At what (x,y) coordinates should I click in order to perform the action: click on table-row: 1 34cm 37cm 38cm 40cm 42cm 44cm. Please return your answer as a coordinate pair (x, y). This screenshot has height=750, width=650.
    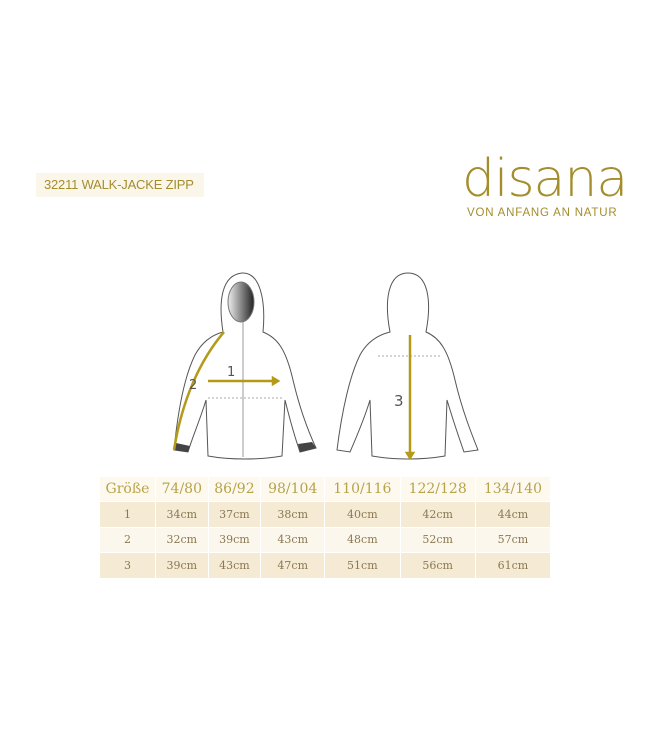
    Looking at the image, I should click on (325, 514).